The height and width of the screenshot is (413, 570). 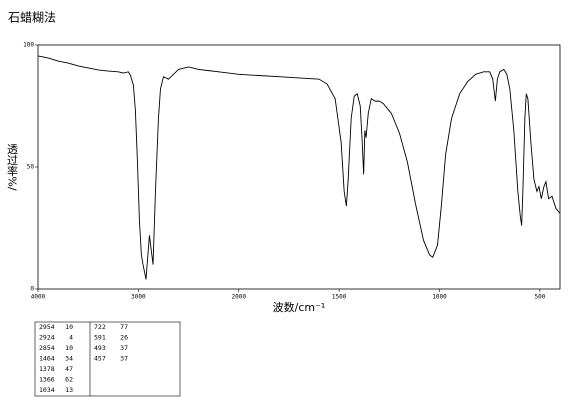 I want to click on y-tick-label: 50, so click(x=31, y=167).